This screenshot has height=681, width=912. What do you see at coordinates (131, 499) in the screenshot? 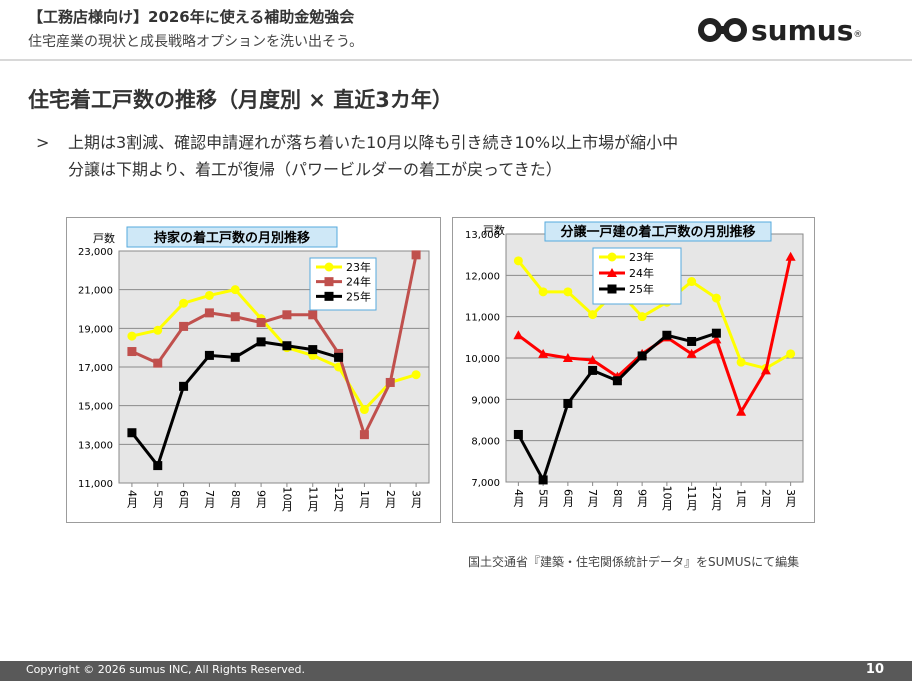
I see `x-tick-label: 4月` at bounding box center [131, 499].